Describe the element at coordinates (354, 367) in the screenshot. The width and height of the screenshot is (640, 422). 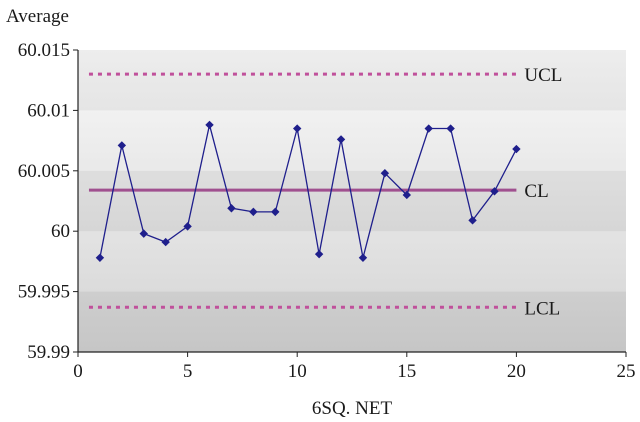
I see `x-ticks: 0 5 10 15 20 25` at that location.